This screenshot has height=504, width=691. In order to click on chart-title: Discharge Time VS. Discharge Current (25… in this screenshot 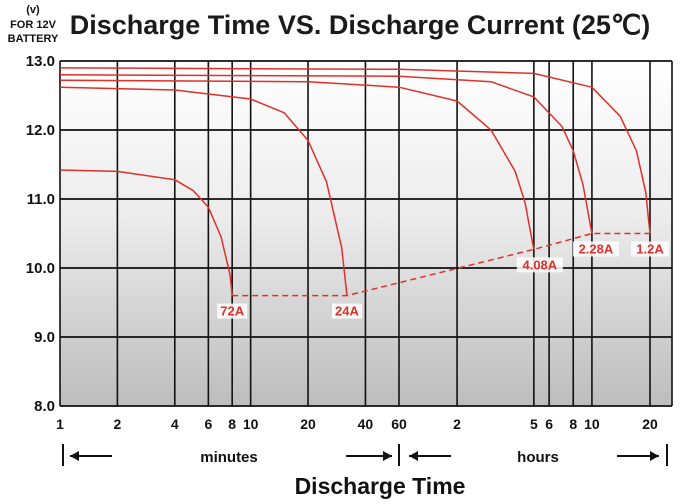, I will do `click(360, 25)`.